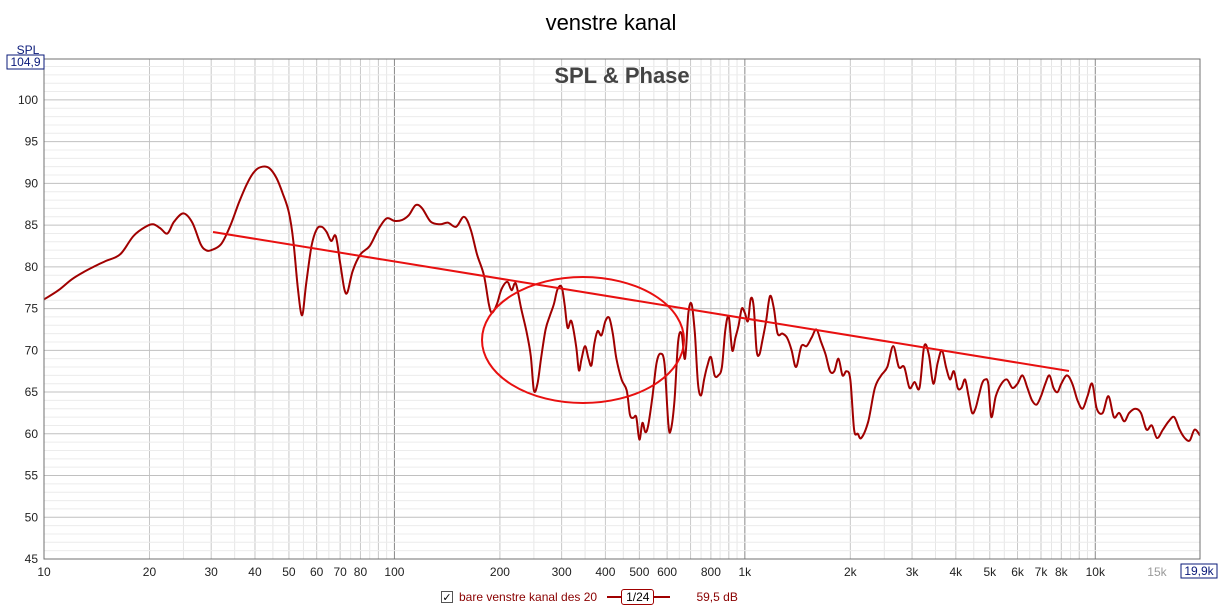 This screenshot has height=611, width=1222. What do you see at coordinates (32, 559) in the screenshot?
I see `y-tick-label: 45` at bounding box center [32, 559].